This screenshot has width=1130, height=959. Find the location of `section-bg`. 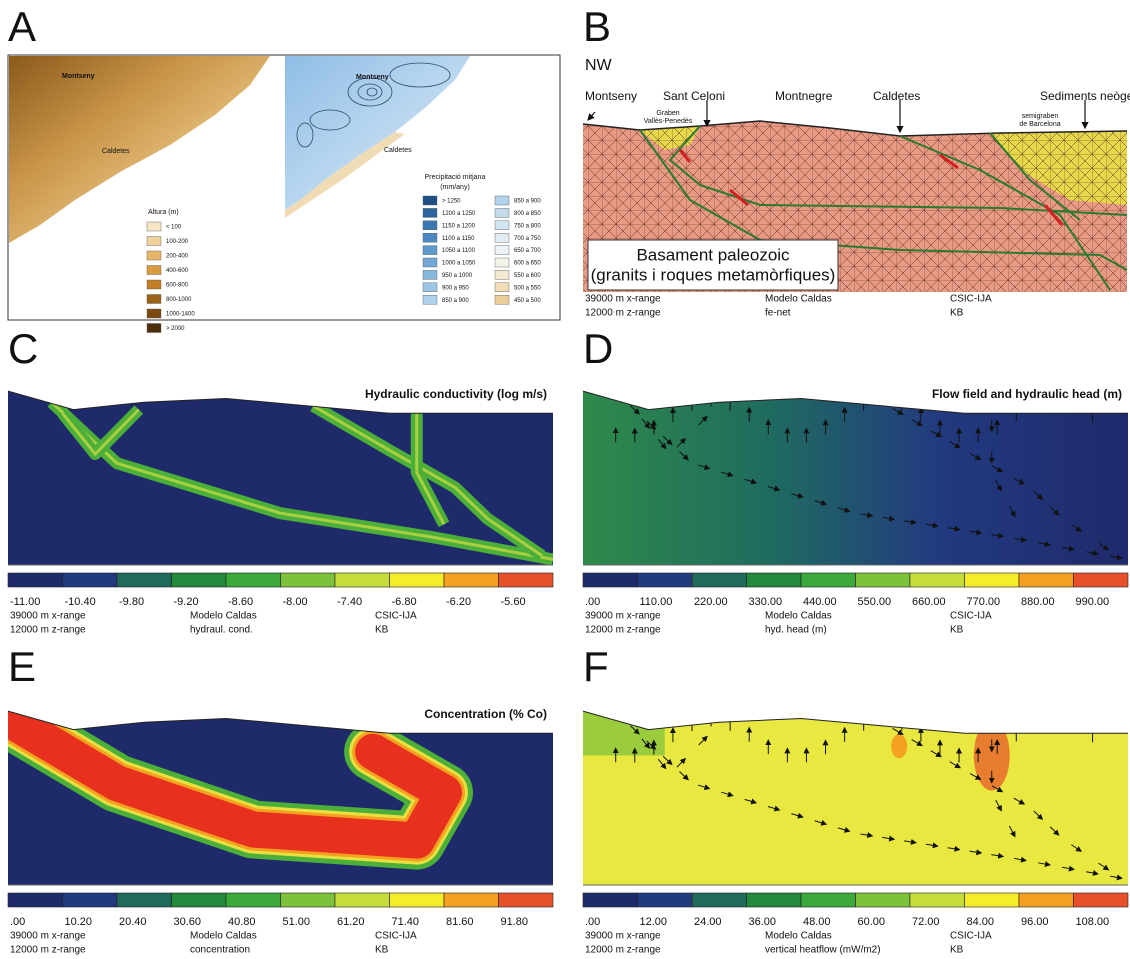

section-bg is located at coordinates (855, 798).